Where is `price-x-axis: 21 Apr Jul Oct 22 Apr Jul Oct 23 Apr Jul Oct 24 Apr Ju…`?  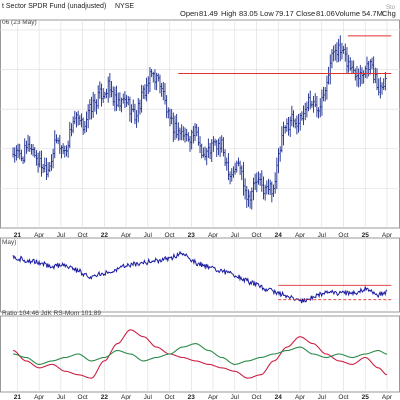 price-x-axis: 21 Apr Jul Oct 22 Apr Jul Oct 23 Apr Jul Oct 24 Apr Ju… is located at coordinates (203, 235).